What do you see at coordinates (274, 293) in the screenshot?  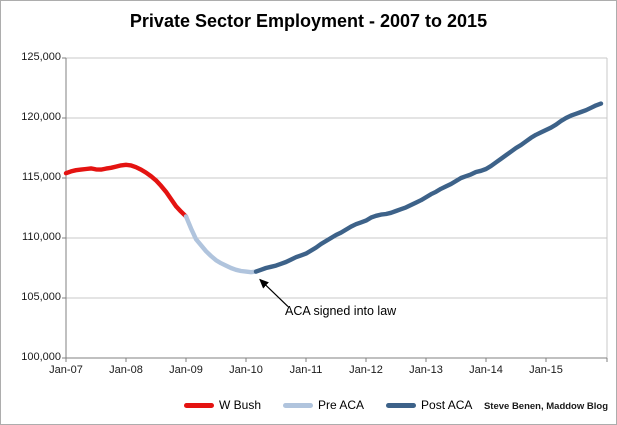 I see `annotation-arrow` at bounding box center [274, 293].